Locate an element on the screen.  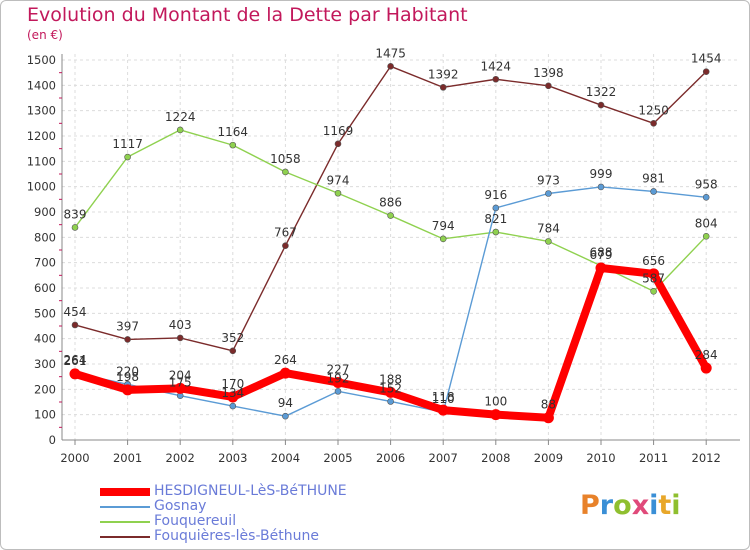
data-label: 397 is located at coordinates (127, 326).